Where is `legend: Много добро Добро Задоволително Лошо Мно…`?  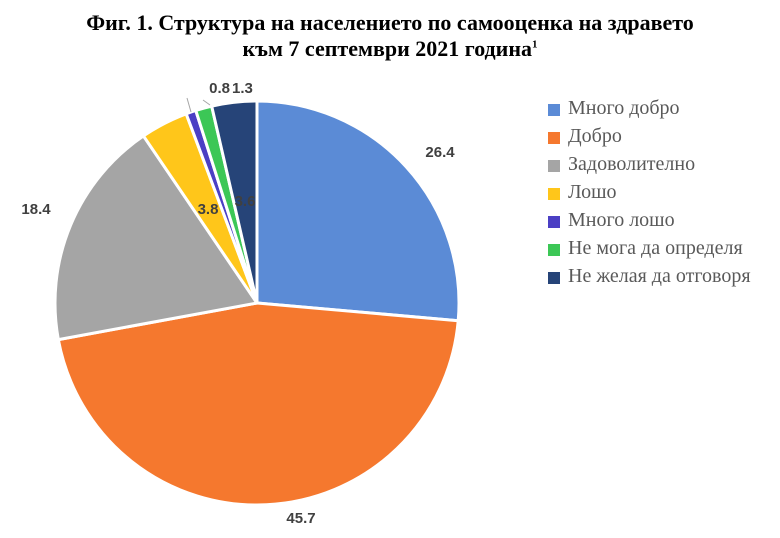
legend: Много добро Добро Задоволително Лошо Мно… is located at coordinates (660, 194).